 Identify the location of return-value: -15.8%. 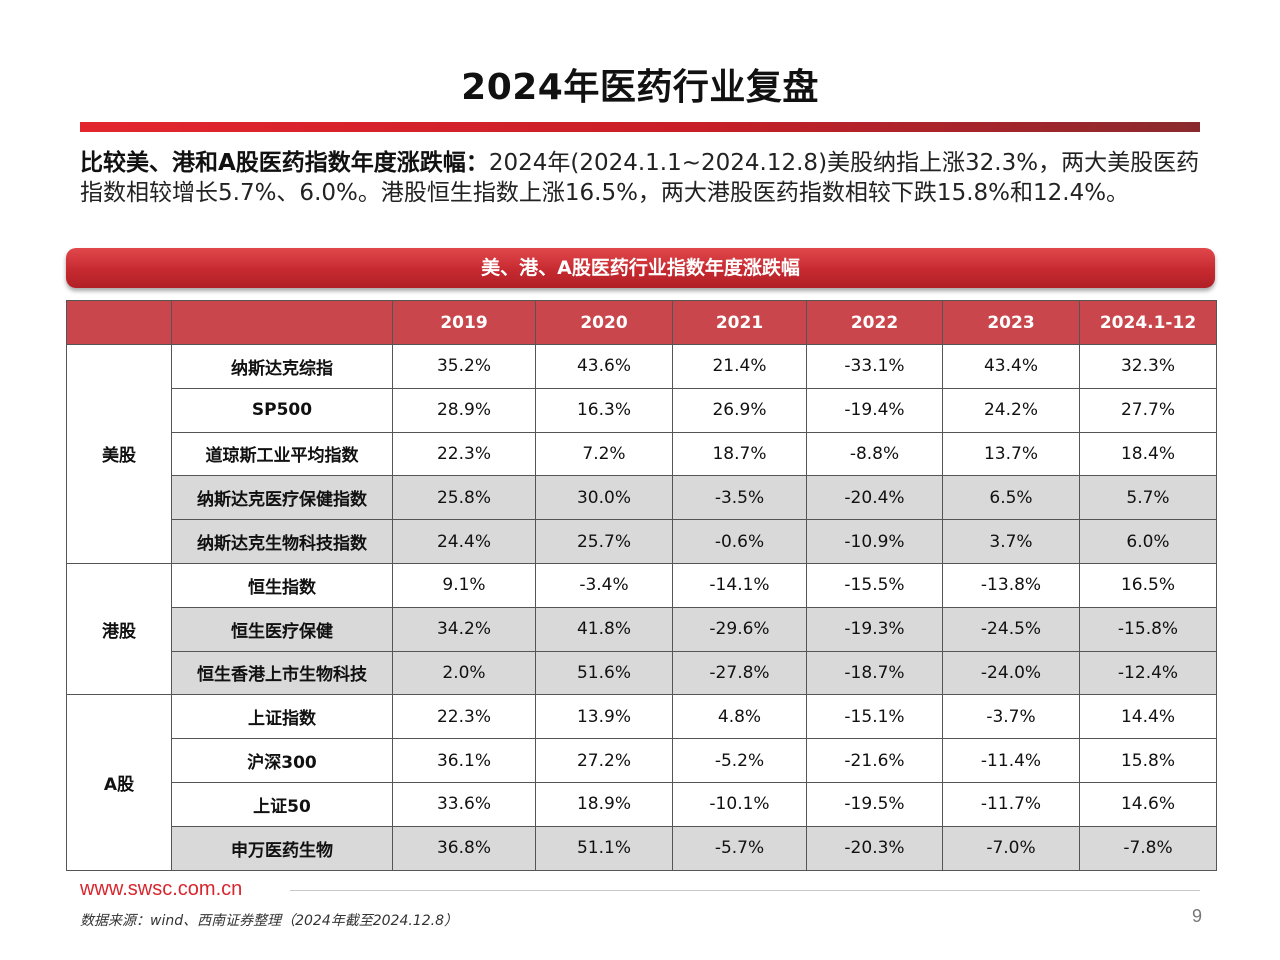
(1148, 629).